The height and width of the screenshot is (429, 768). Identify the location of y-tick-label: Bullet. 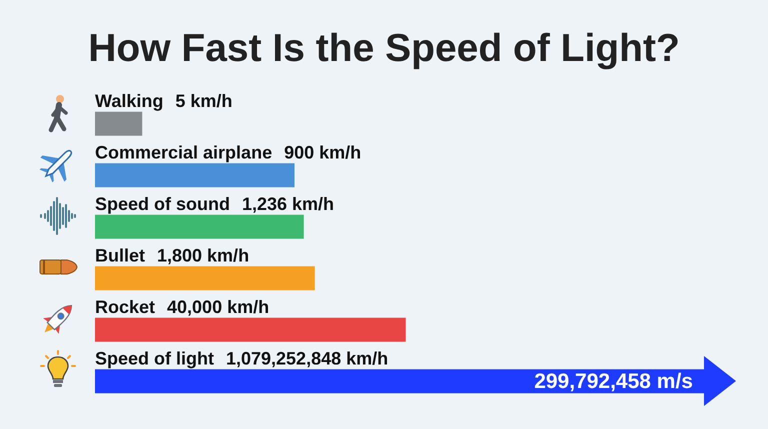
(120, 255).